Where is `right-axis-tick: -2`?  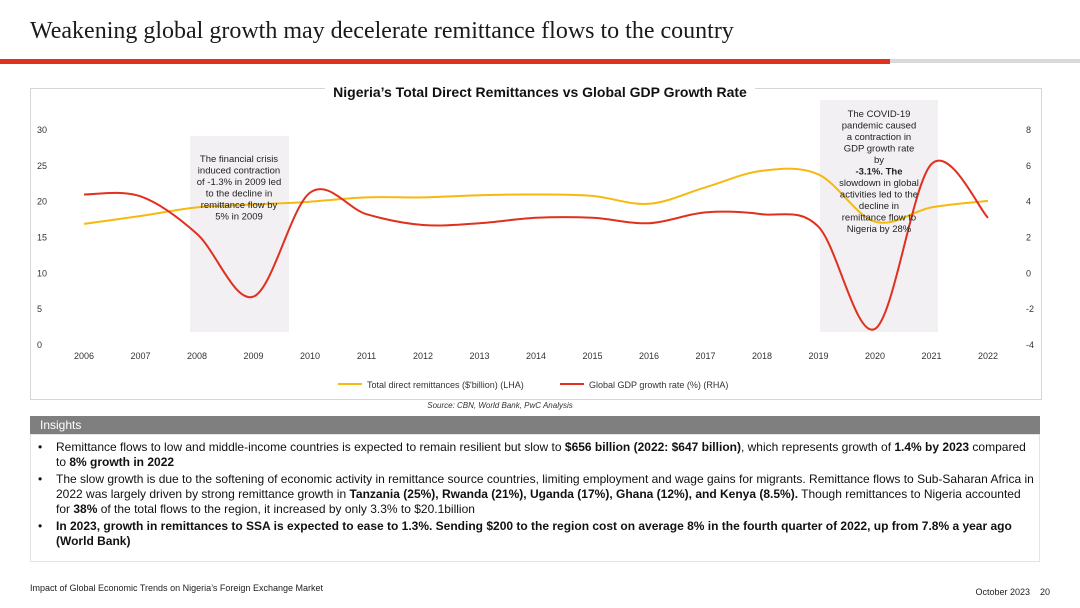
right-axis-tick: -2 is located at coordinates (1030, 309).